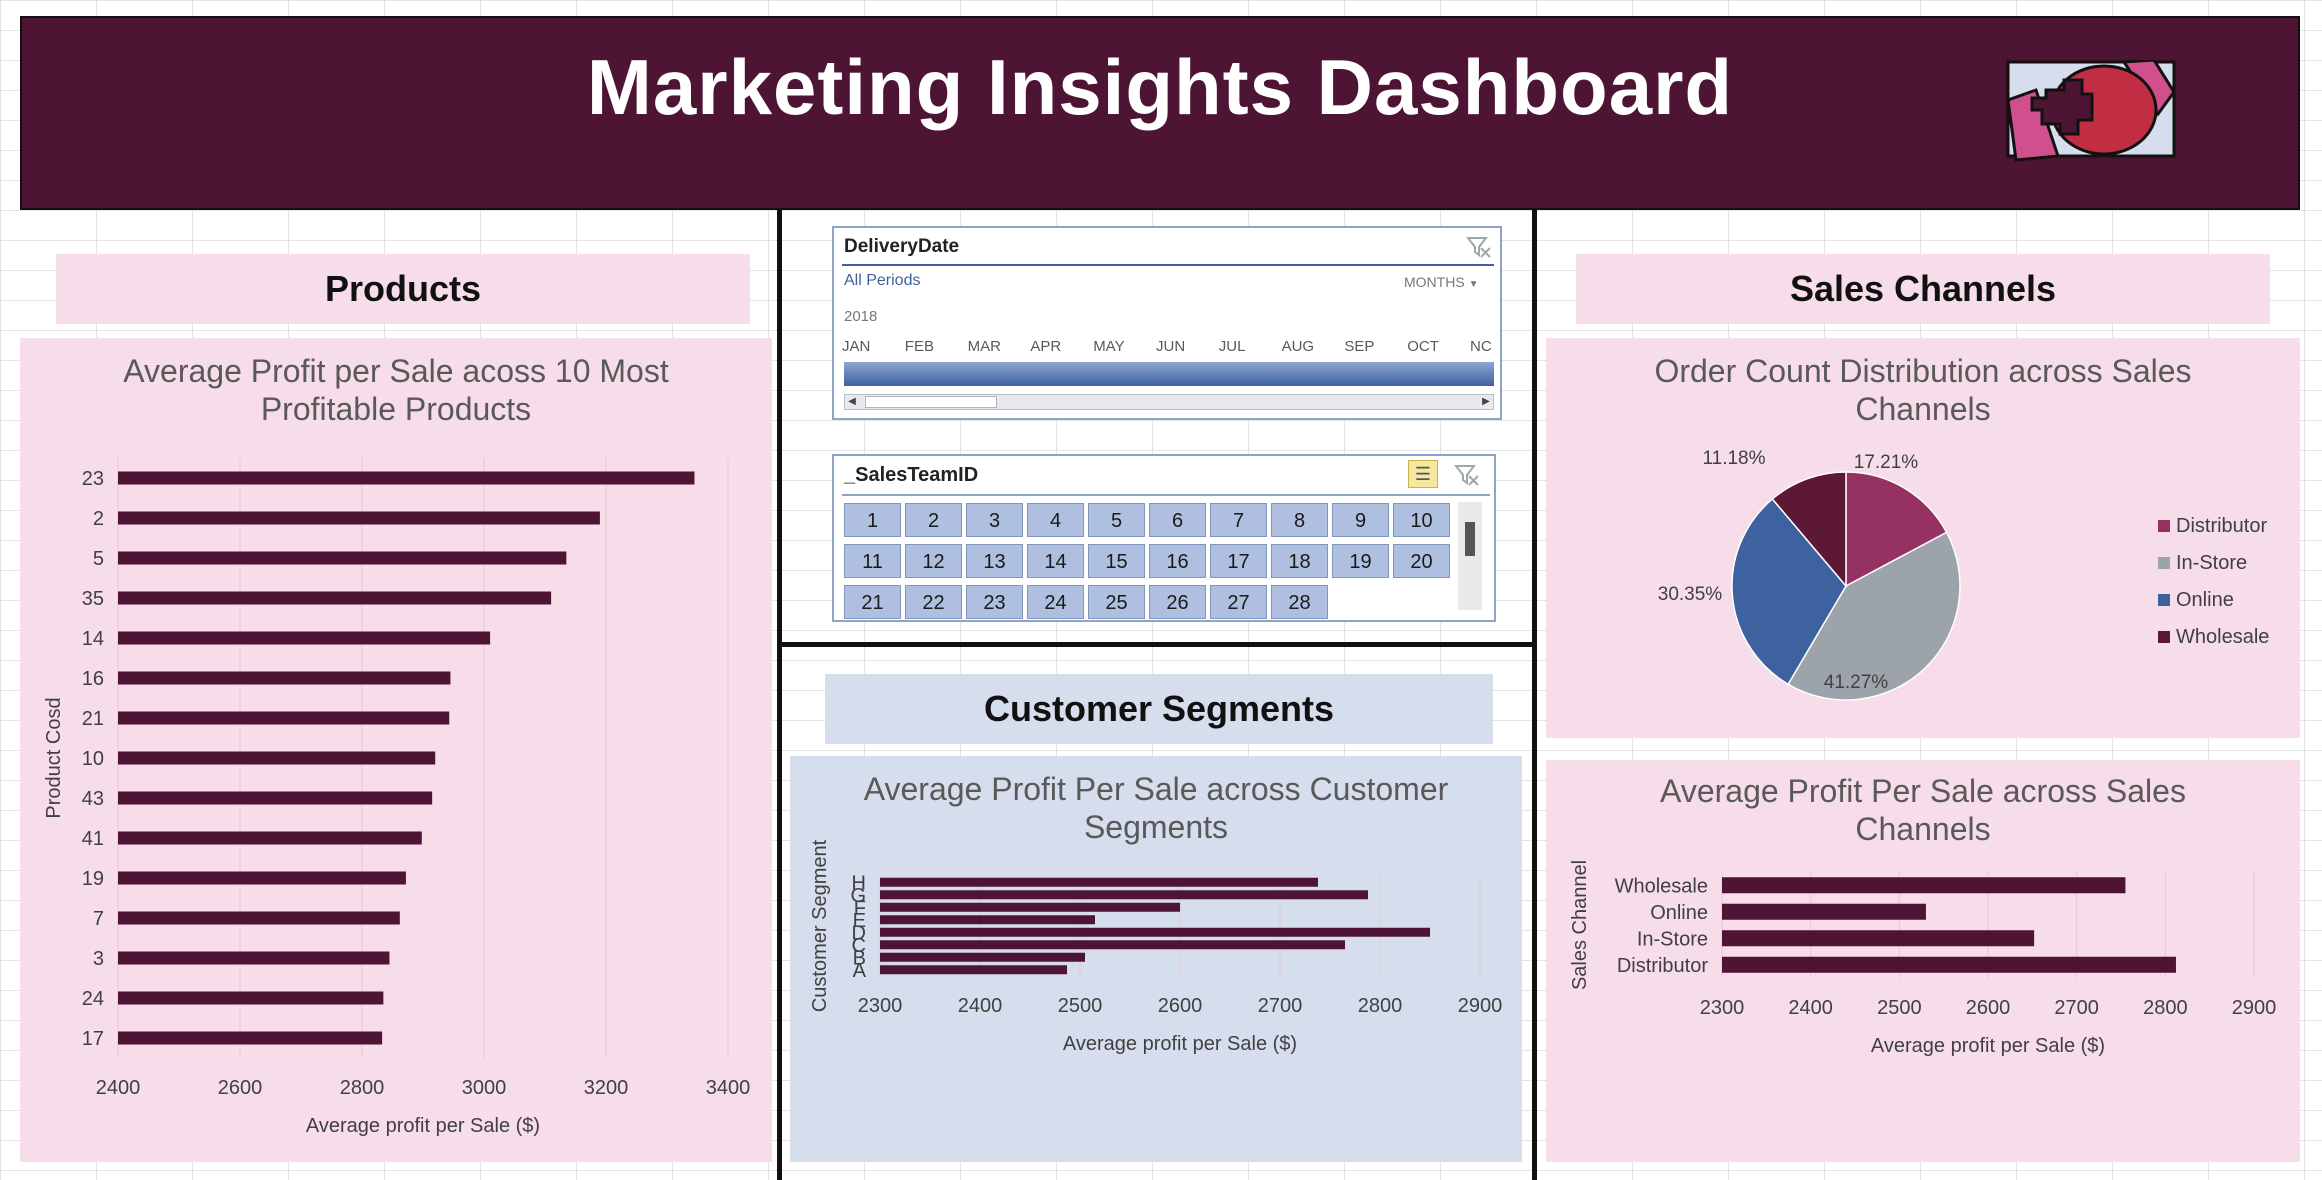  What do you see at coordinates (93, 599) in the screenshot?
I see `category-label: 35` at bounding box center [93, 599].